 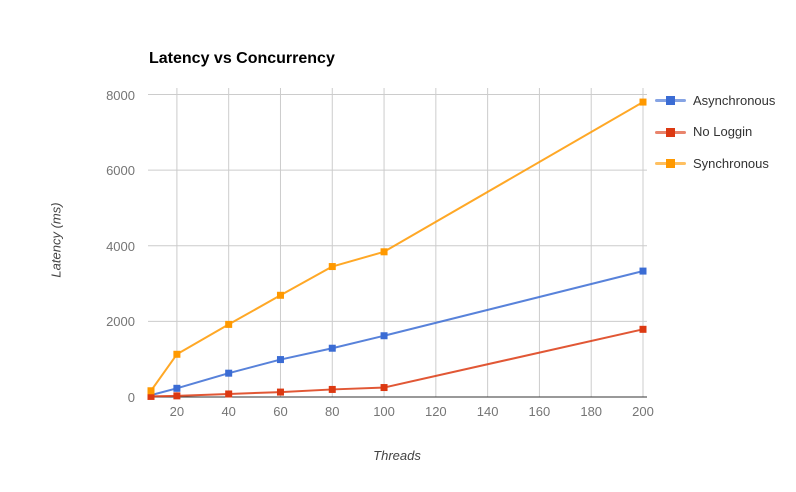 I want to click on y-axis-title: Latency (ms), so click(x=56, y=240).